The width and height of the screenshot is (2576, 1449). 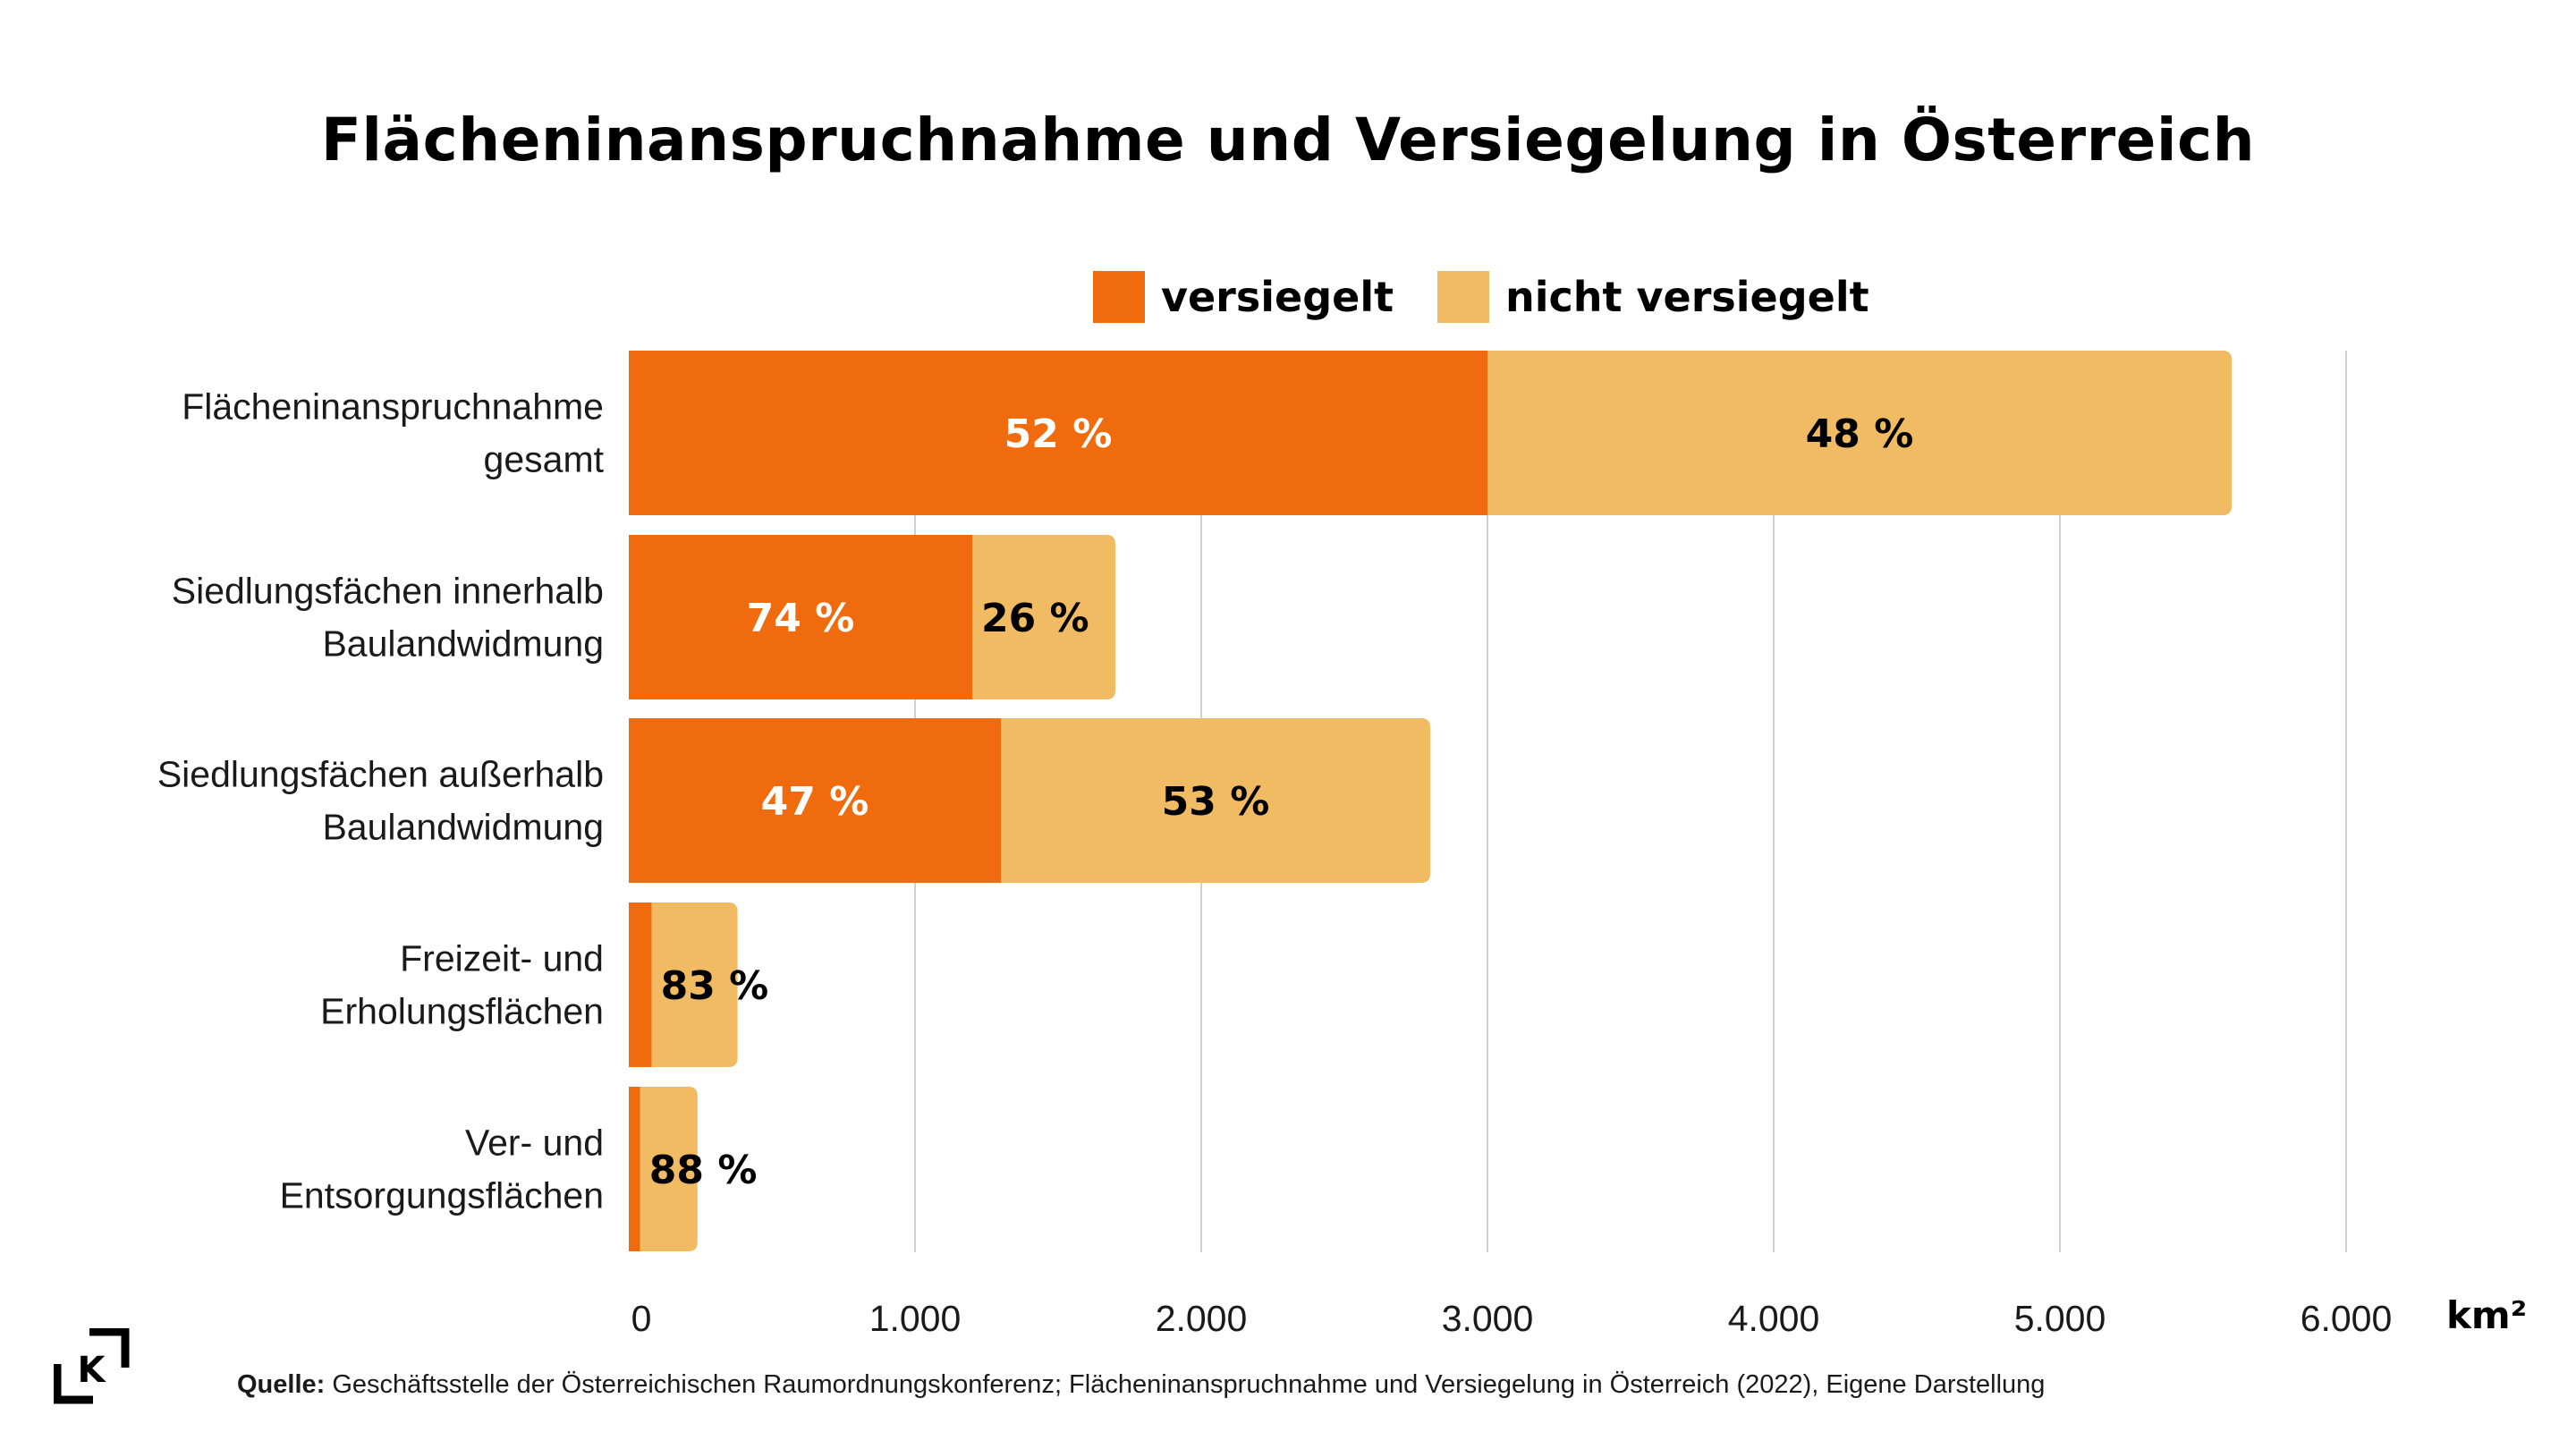 I want to click on logo-icon: K, so click(x=92, y=1366).